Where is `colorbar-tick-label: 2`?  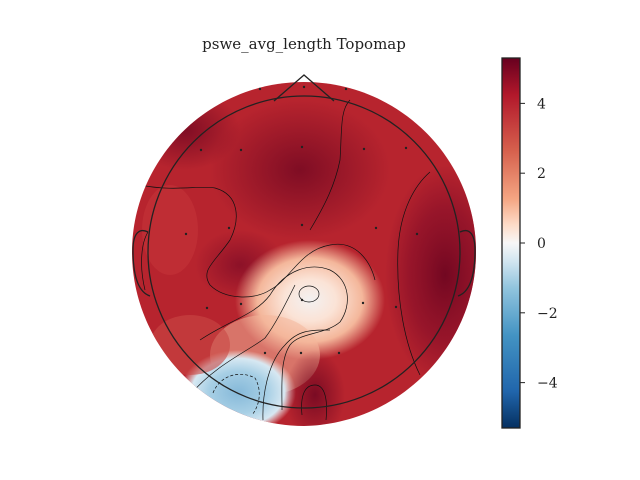
colorbar-tick-label: 2 is located at coordinates (541, 174).